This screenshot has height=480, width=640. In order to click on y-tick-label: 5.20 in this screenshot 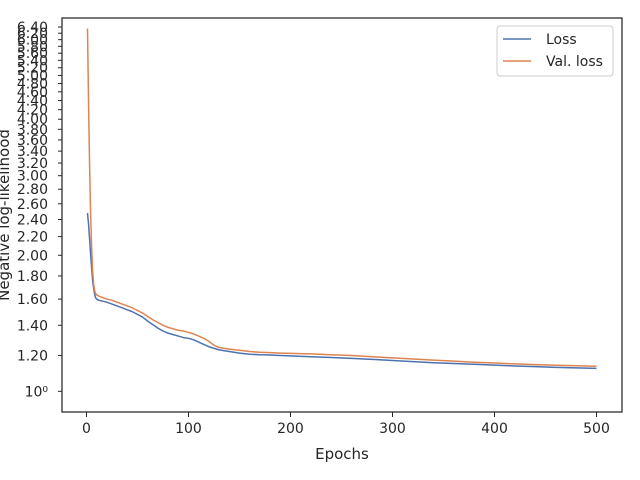, I will do `click(32, 69)`.